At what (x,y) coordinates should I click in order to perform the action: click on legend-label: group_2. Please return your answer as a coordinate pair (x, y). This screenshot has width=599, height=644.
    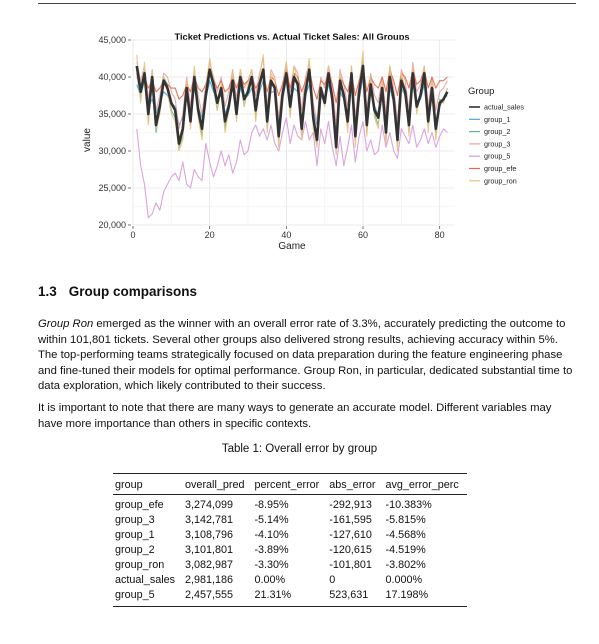
    Looking at the image, I should click on (497, 131).